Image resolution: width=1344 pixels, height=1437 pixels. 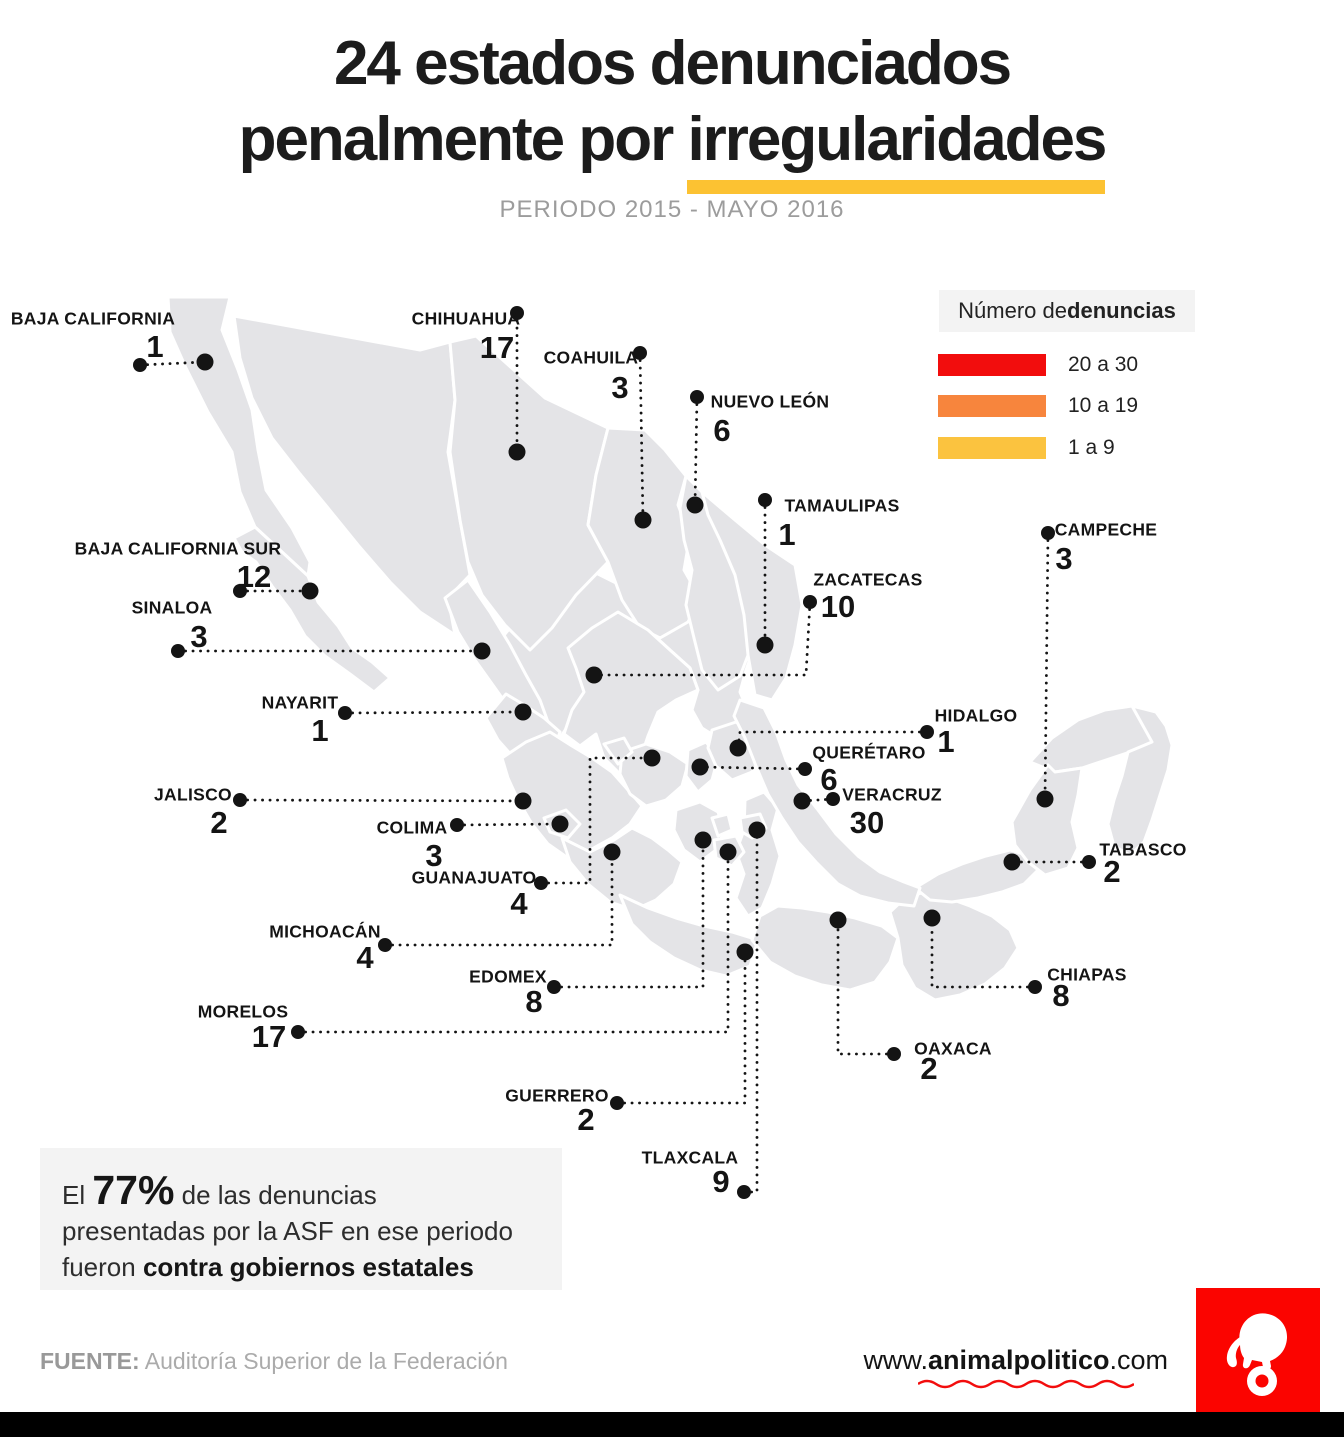 What do you see at coordinates (983, 952) in the screenshot?
I see `leader-line-chiapas` at bounding box center [983, 952].